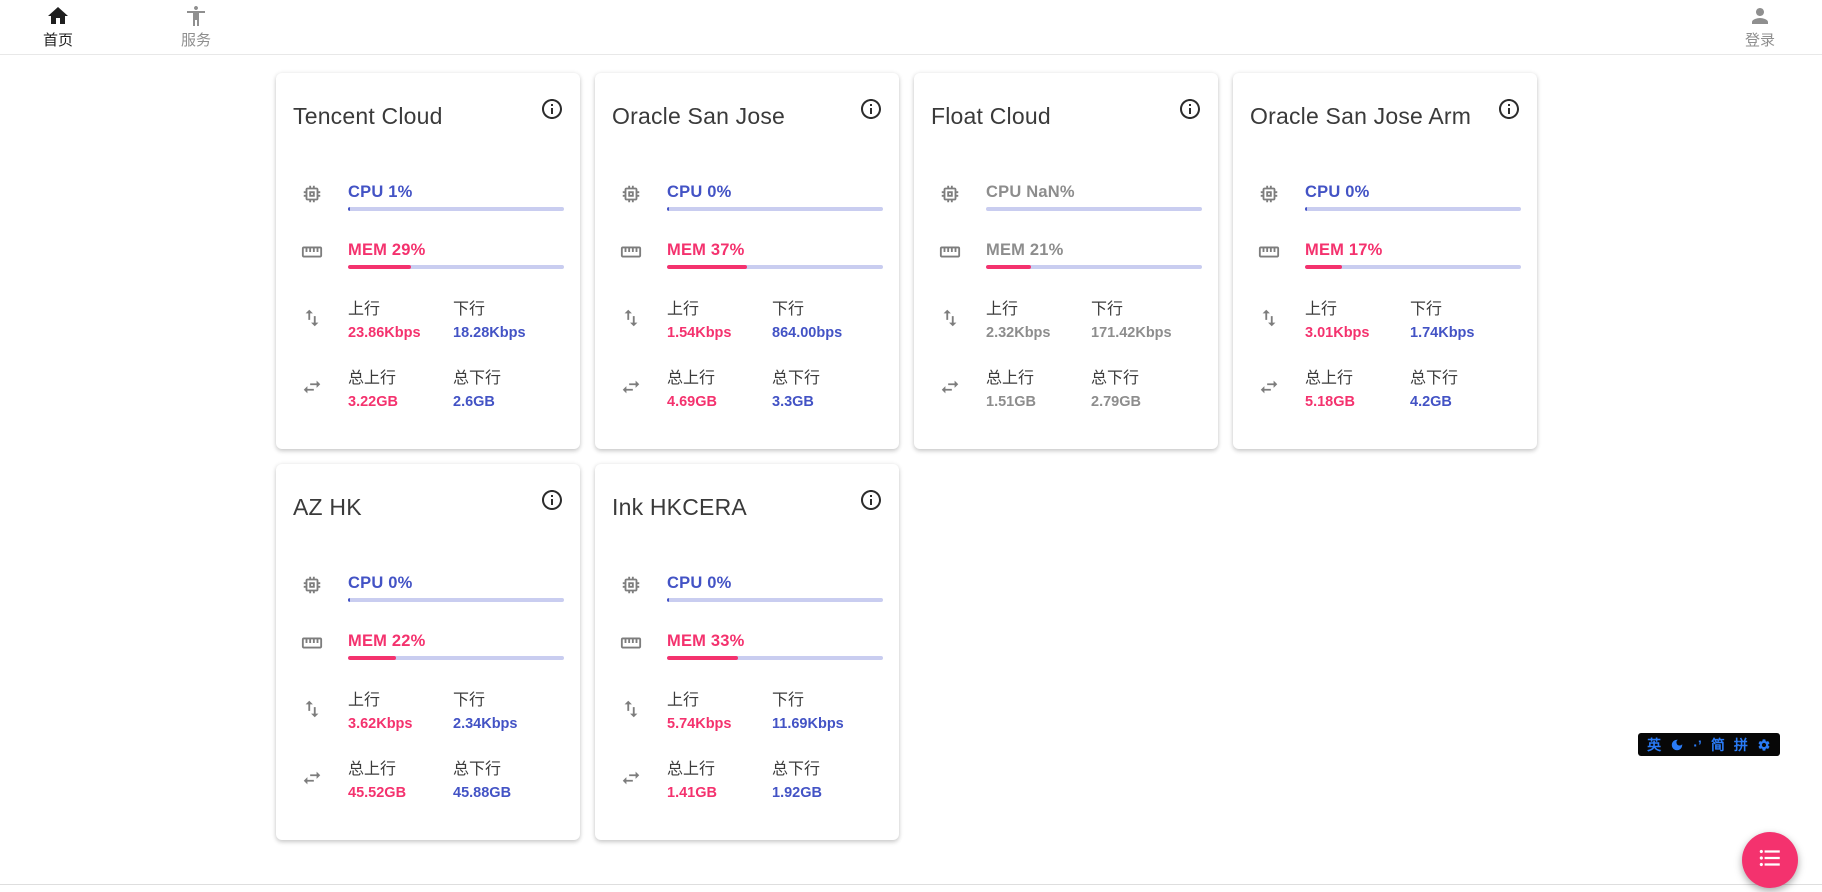 This screenshot has height=892, width=1822. What do you see at coordinates (373, 402) in the screenshot?
I see `total-upload-value: 3.22GB` at bounding box center [373, 402].